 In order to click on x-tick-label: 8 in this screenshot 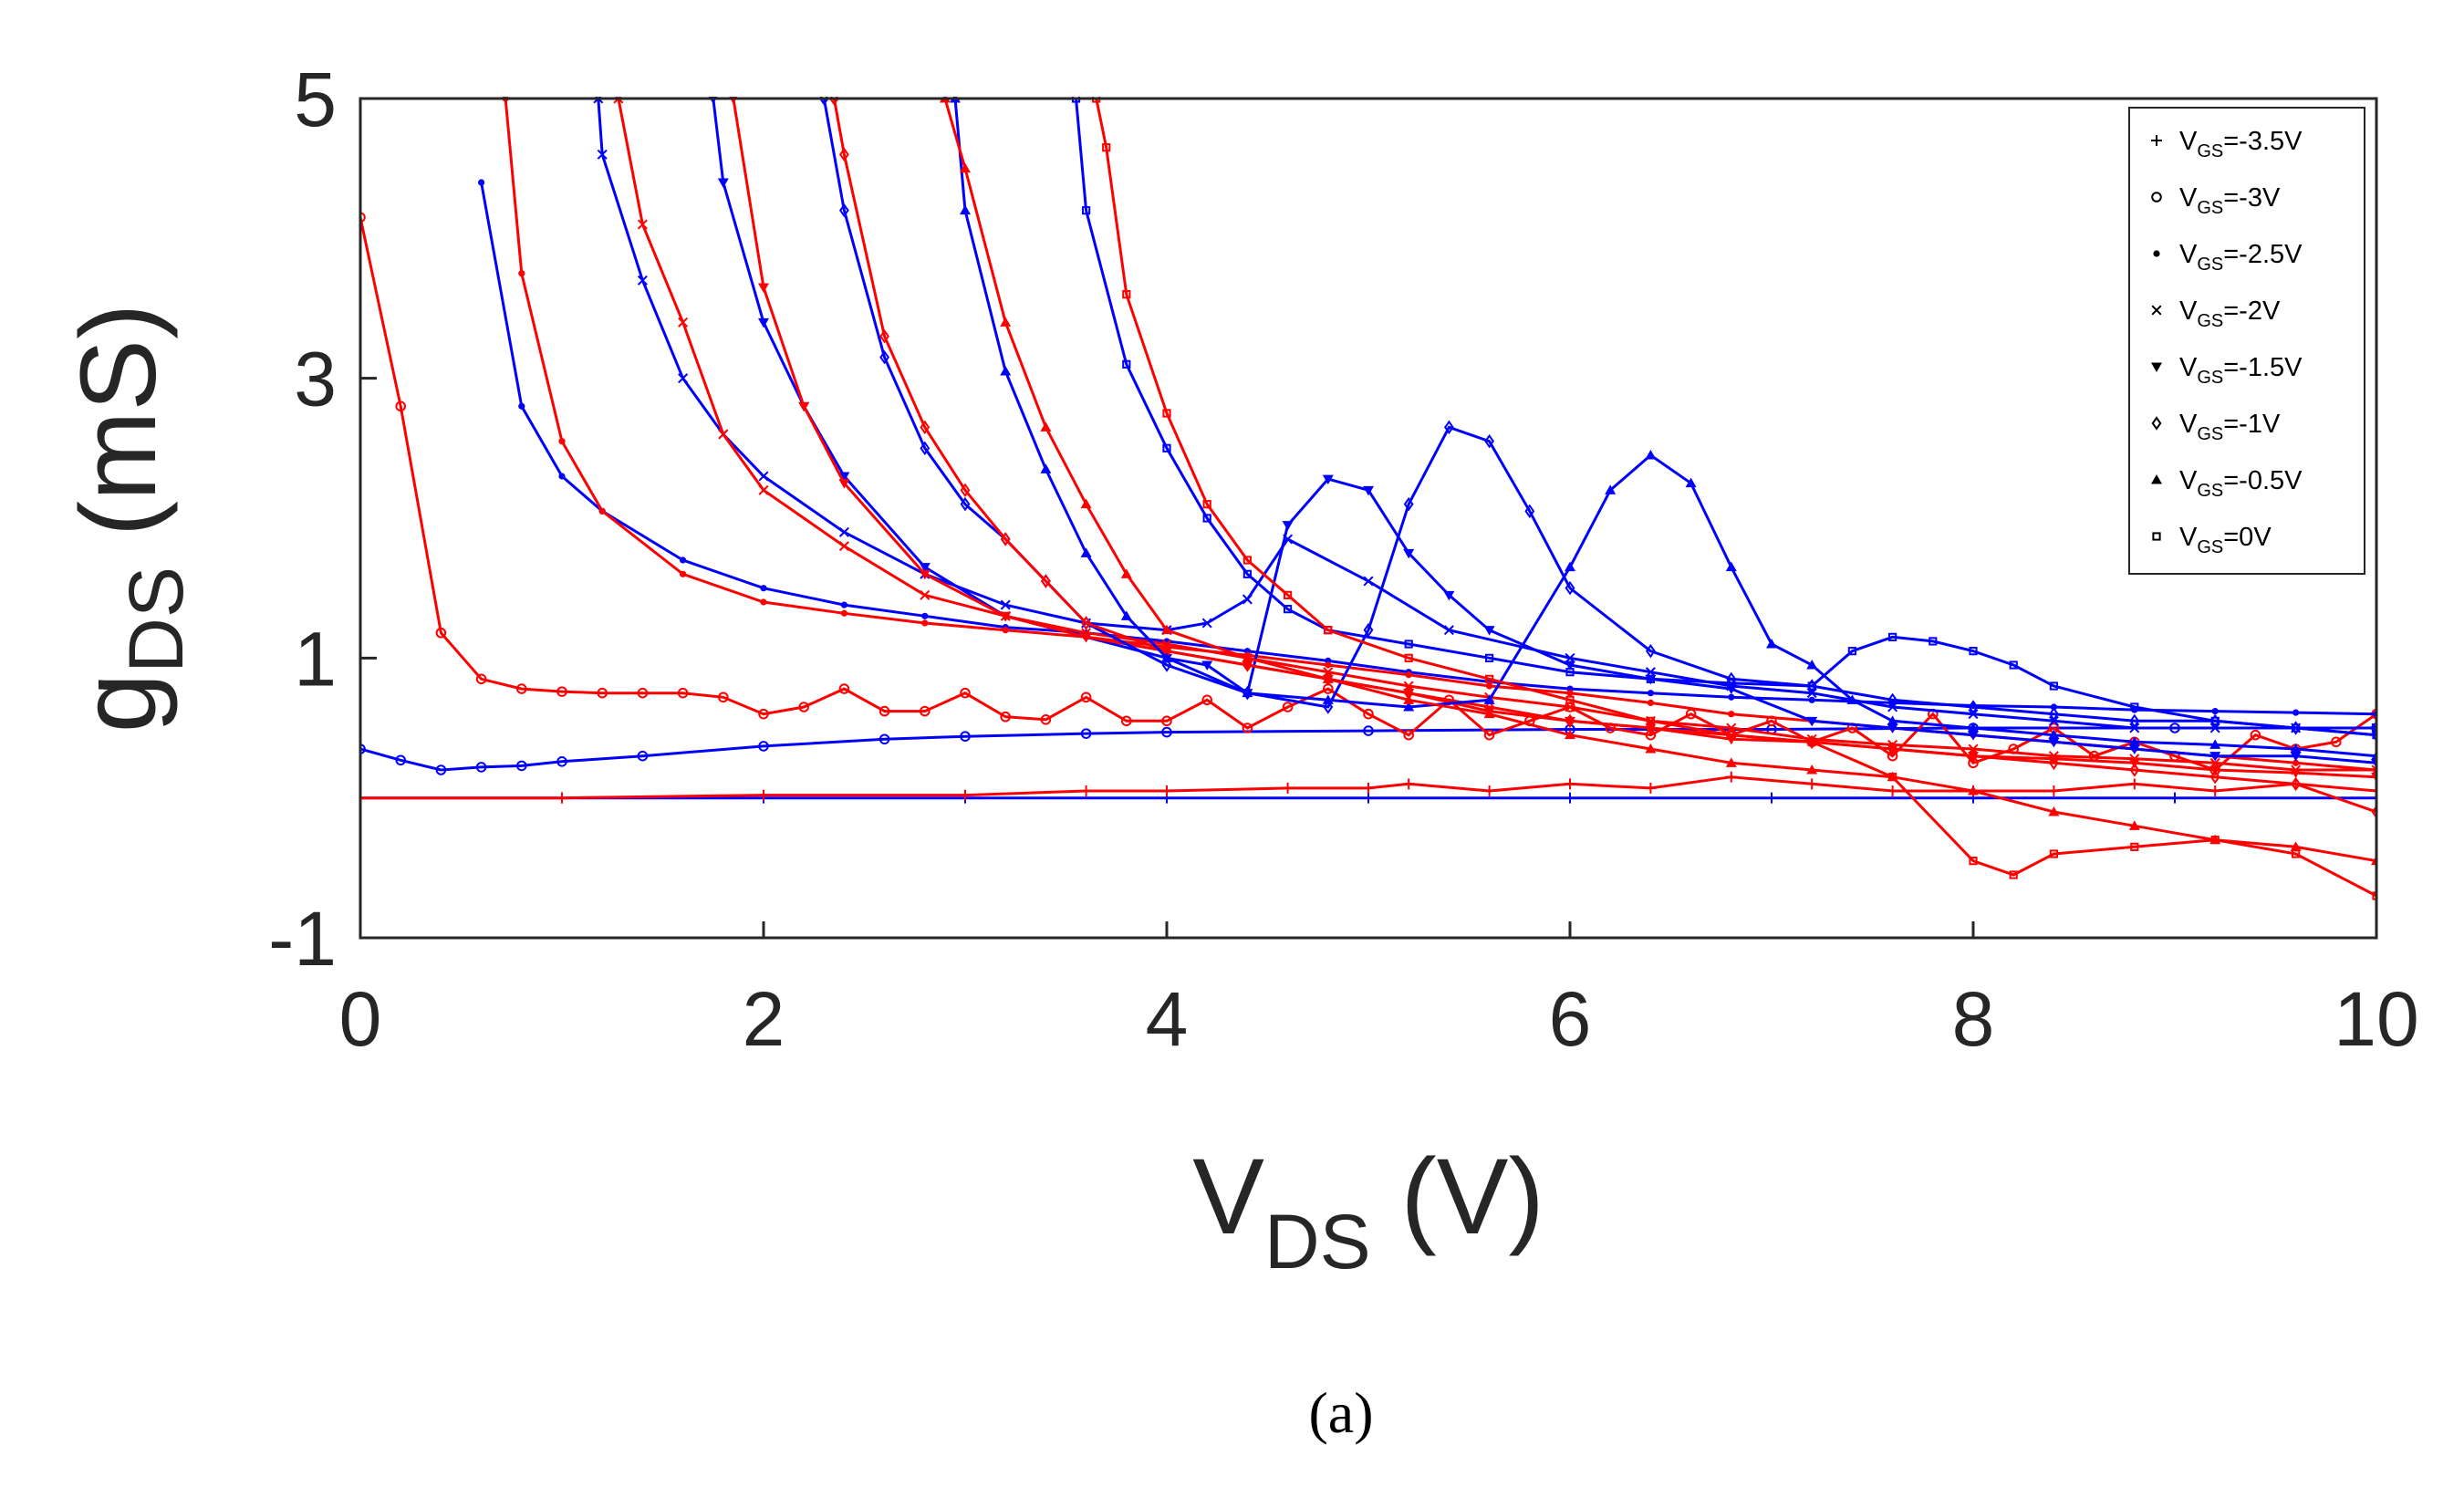, I will do `click(1973, 1019)`.